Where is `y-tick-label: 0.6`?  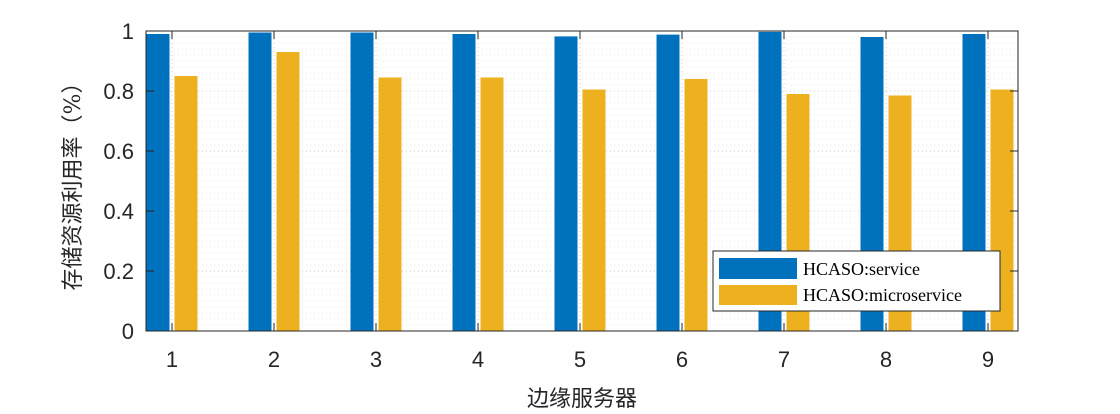 y-tick-label: 0.6 is located at coordinates (118, 151).